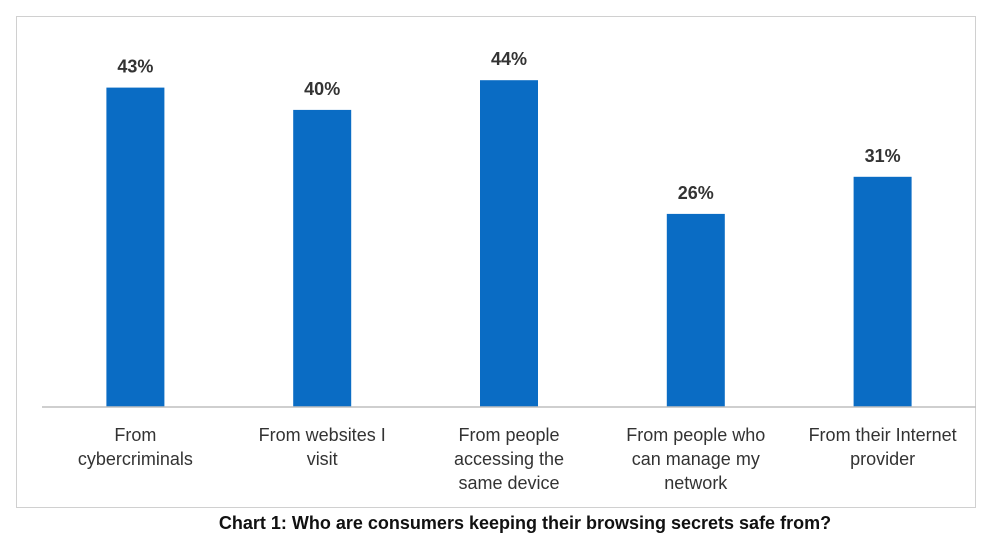 The height and width of the screenshot is (548, 1000). What do you see at coordinates (135, 67) in the screenshot?
I see `data-label-1: 43%` at bounding box center [135, 67].